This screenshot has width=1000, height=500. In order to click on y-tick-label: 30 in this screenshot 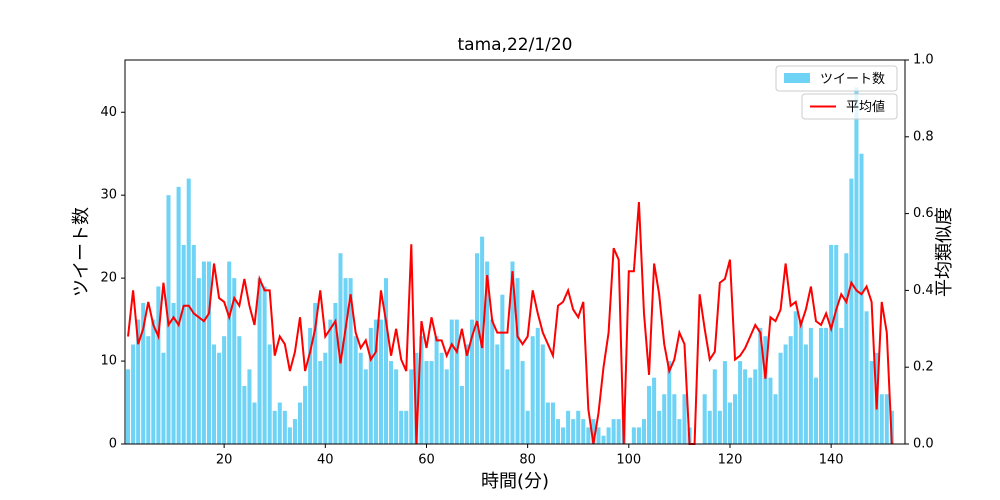, I will do `click(108, 195)`.